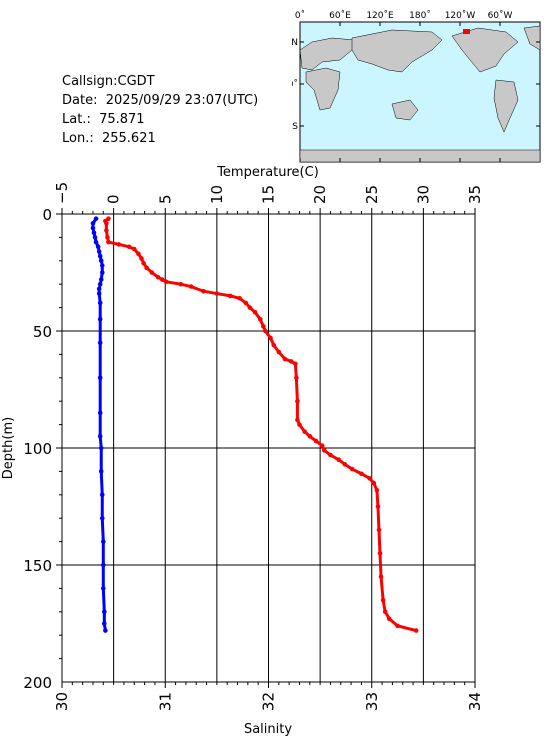  I want to click on salinity-axis: 30 31 32 33 34, so click(268, 696).